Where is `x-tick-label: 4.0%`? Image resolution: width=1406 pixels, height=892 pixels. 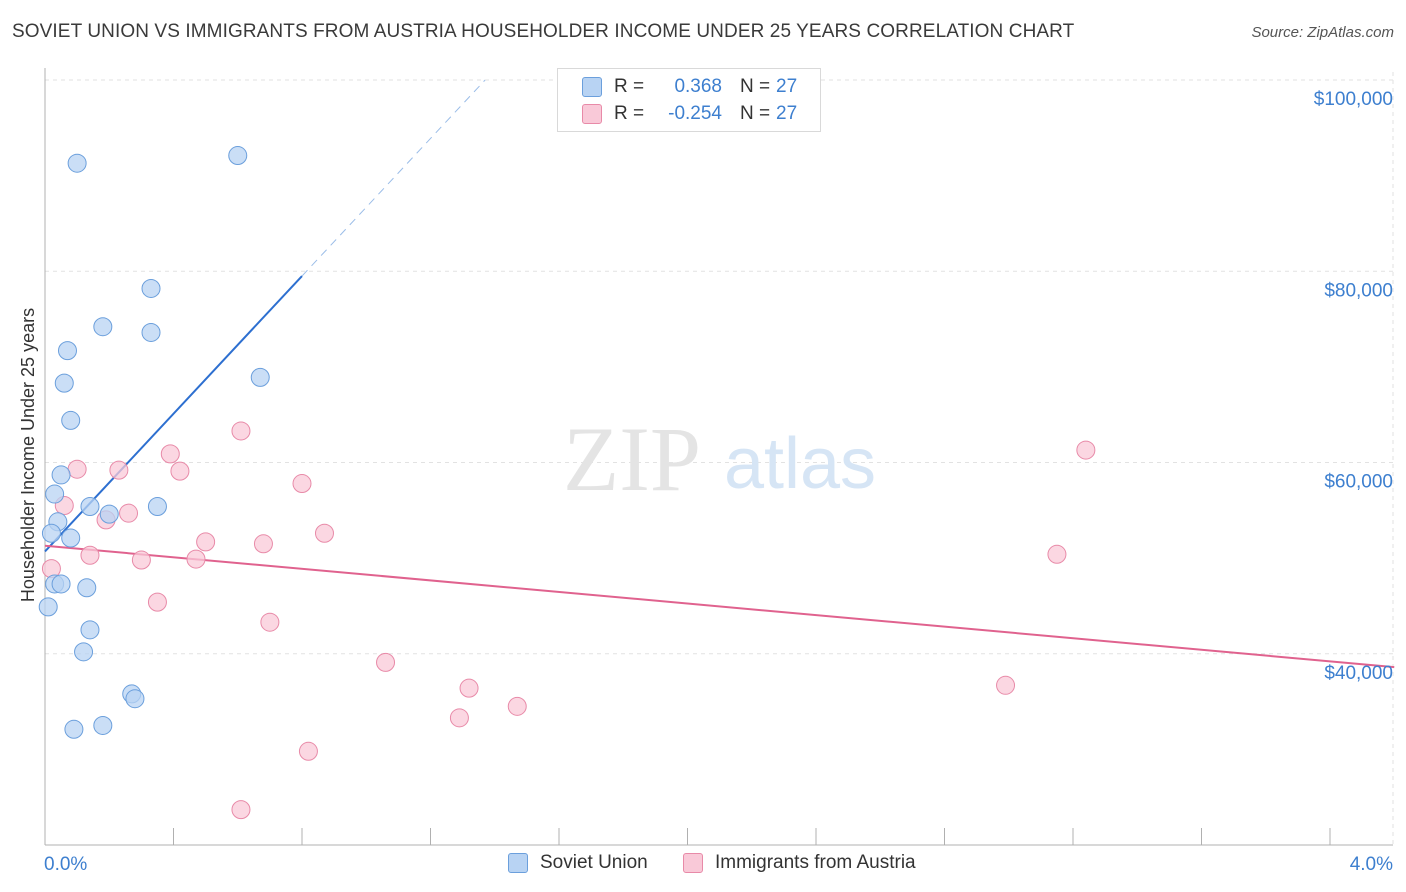 x-tick-label: 4.0% is located at coordinates (1371, 864).